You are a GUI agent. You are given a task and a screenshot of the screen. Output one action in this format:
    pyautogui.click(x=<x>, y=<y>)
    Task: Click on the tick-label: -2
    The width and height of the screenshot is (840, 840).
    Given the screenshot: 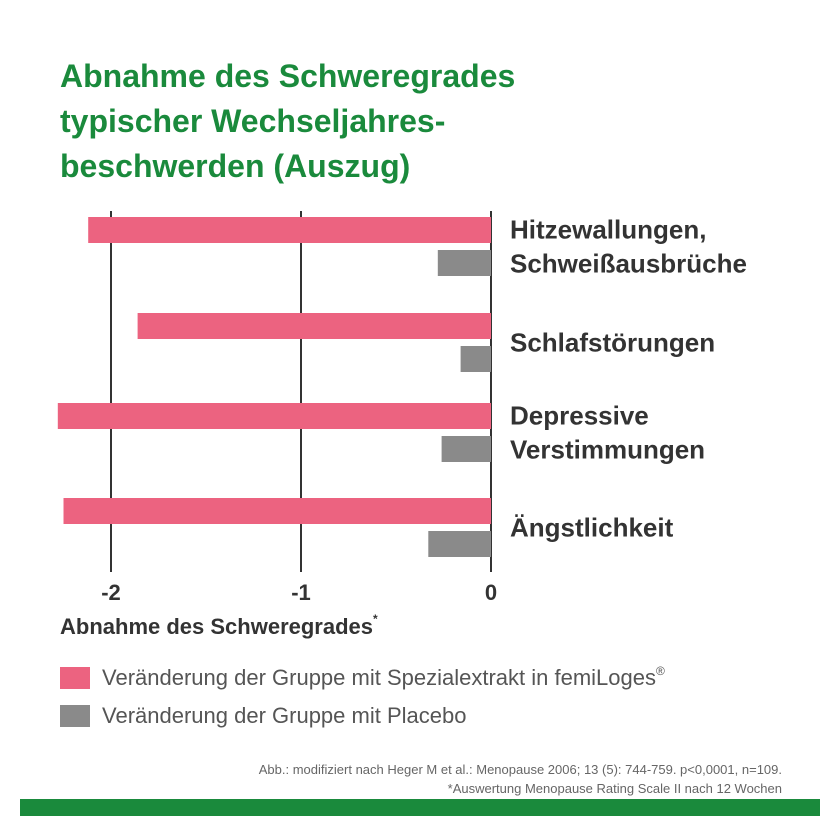 What is the action you would take?
    pyautogui.click(x=111, y=592)
    